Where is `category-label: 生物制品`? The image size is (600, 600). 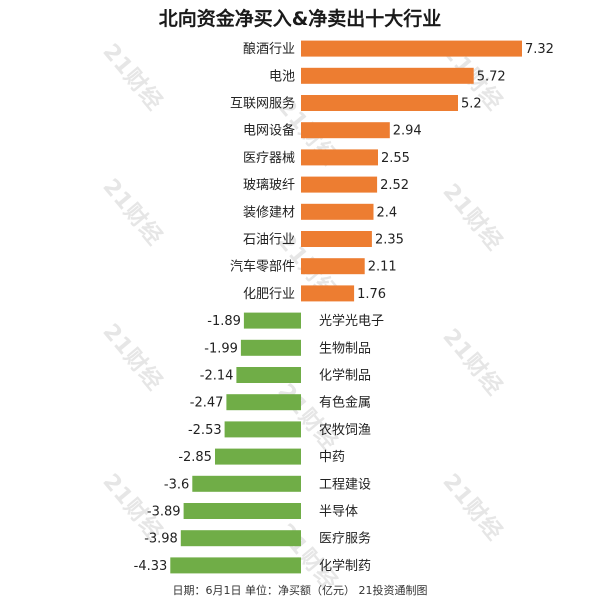 category-label: 生物制品 is located at coordinates (345, 348).